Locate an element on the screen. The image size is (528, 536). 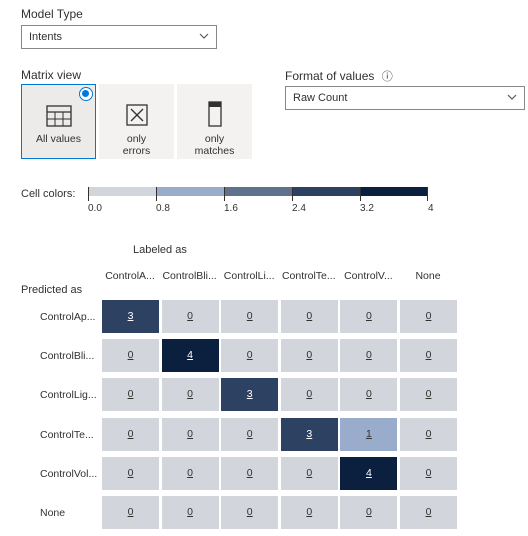
only-matches-option: only matches is located at coordinates (214, 121).